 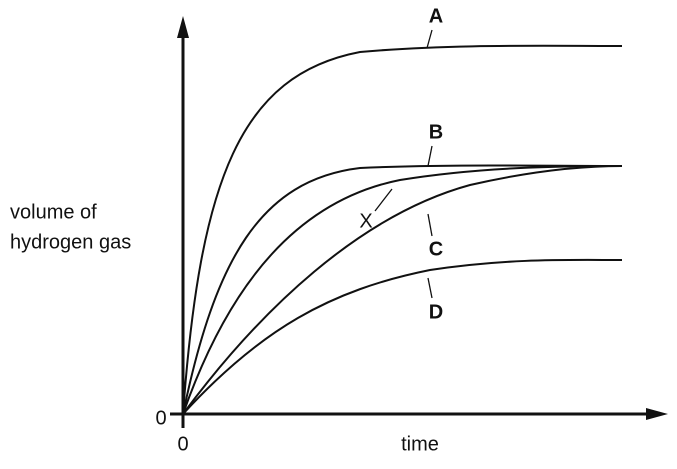 I want to click on leader-a, so click(x=429, y=39).